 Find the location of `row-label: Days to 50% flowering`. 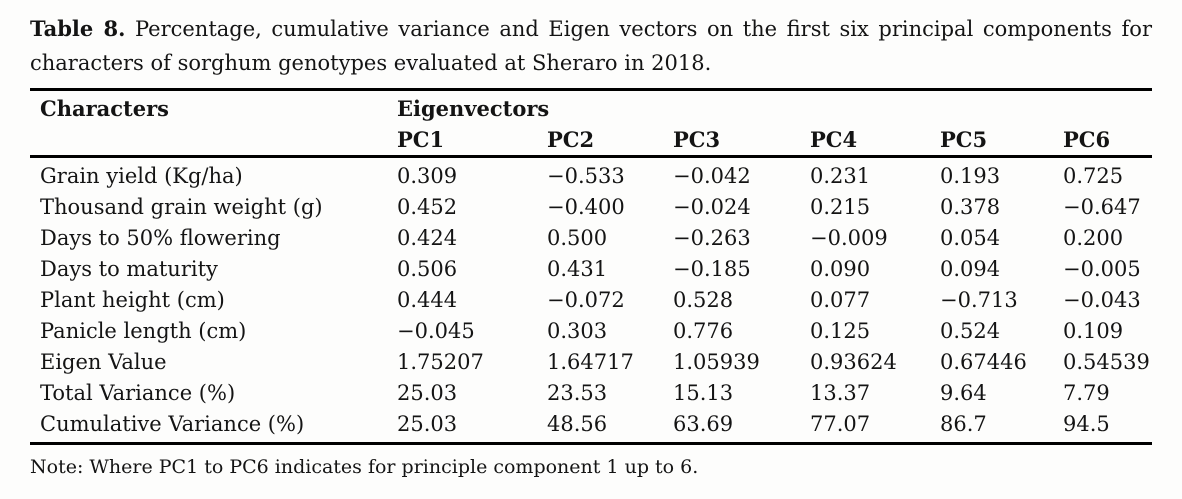

row-label: Days to 50% flowering is located at coordinates (160, 238).